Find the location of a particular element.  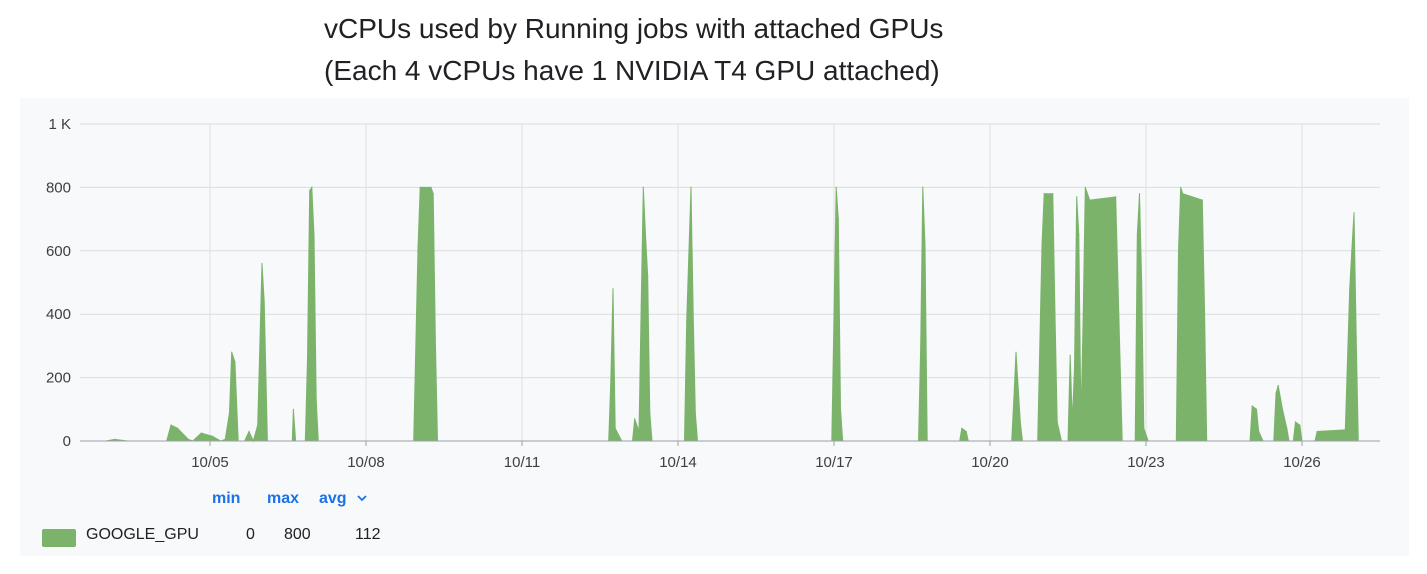

legend-avg-value: 112 is located at coordinates (368, 534).